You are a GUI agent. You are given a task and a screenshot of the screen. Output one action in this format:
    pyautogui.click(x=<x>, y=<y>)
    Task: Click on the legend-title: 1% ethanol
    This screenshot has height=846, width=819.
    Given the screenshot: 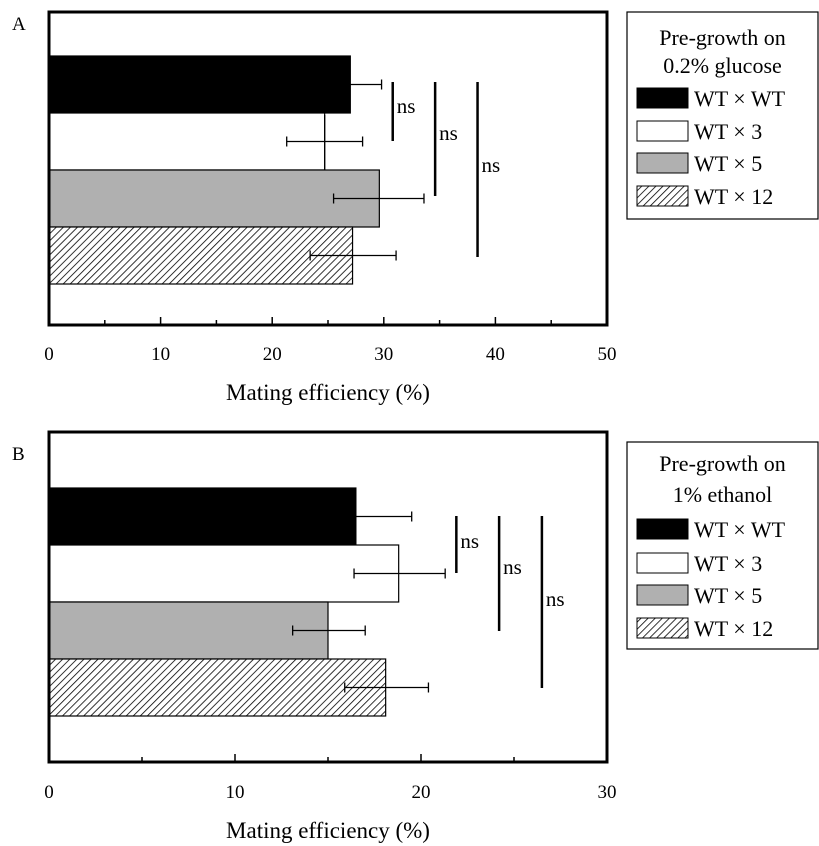 What is the action you would take?
    pyautogui.click(x=723, y=494)
    